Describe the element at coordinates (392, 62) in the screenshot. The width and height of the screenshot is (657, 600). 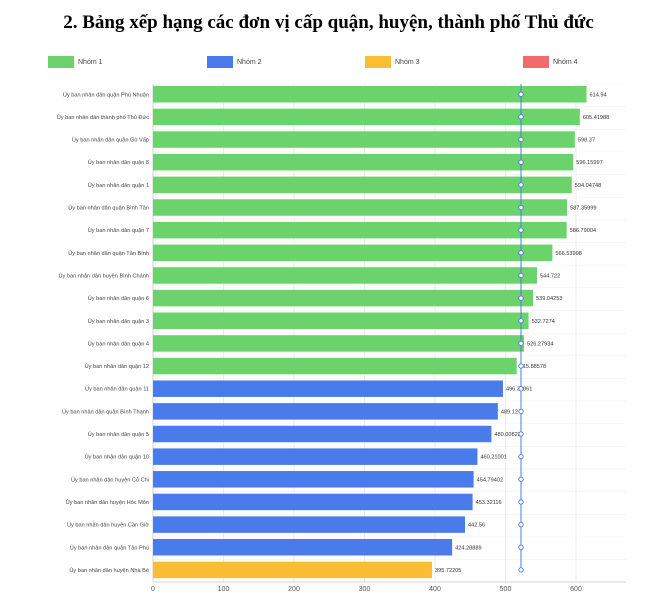
I see `legend-item-3: Nhóm 3` at that location.